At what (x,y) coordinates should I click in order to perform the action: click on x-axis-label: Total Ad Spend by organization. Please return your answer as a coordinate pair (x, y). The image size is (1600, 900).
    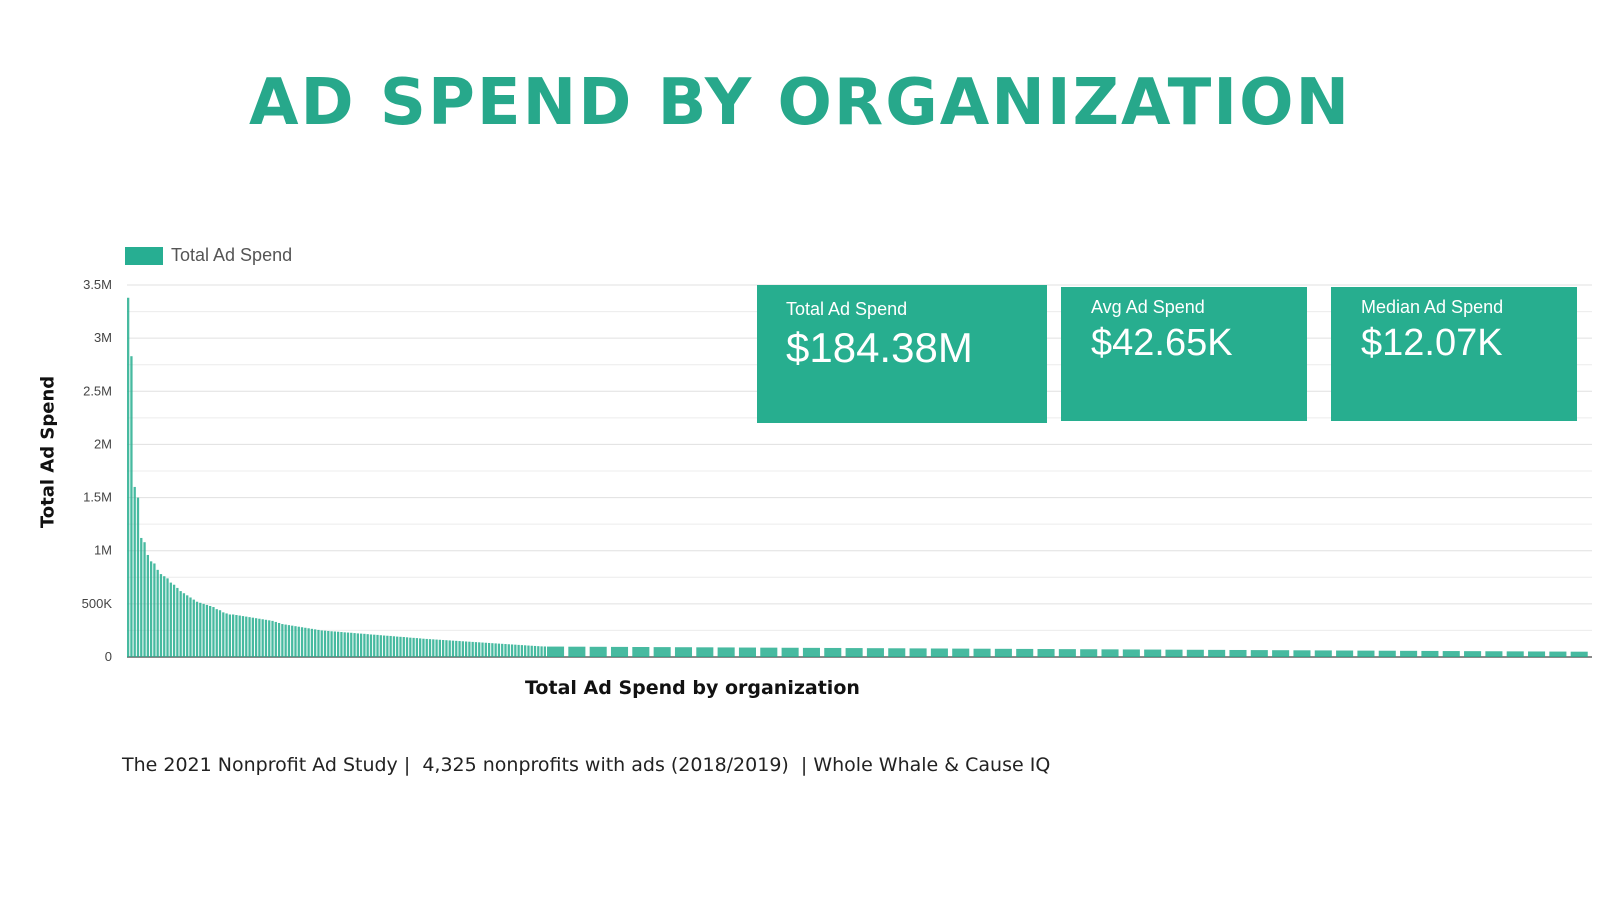
    Looking at the image, I should click on (692, 688).